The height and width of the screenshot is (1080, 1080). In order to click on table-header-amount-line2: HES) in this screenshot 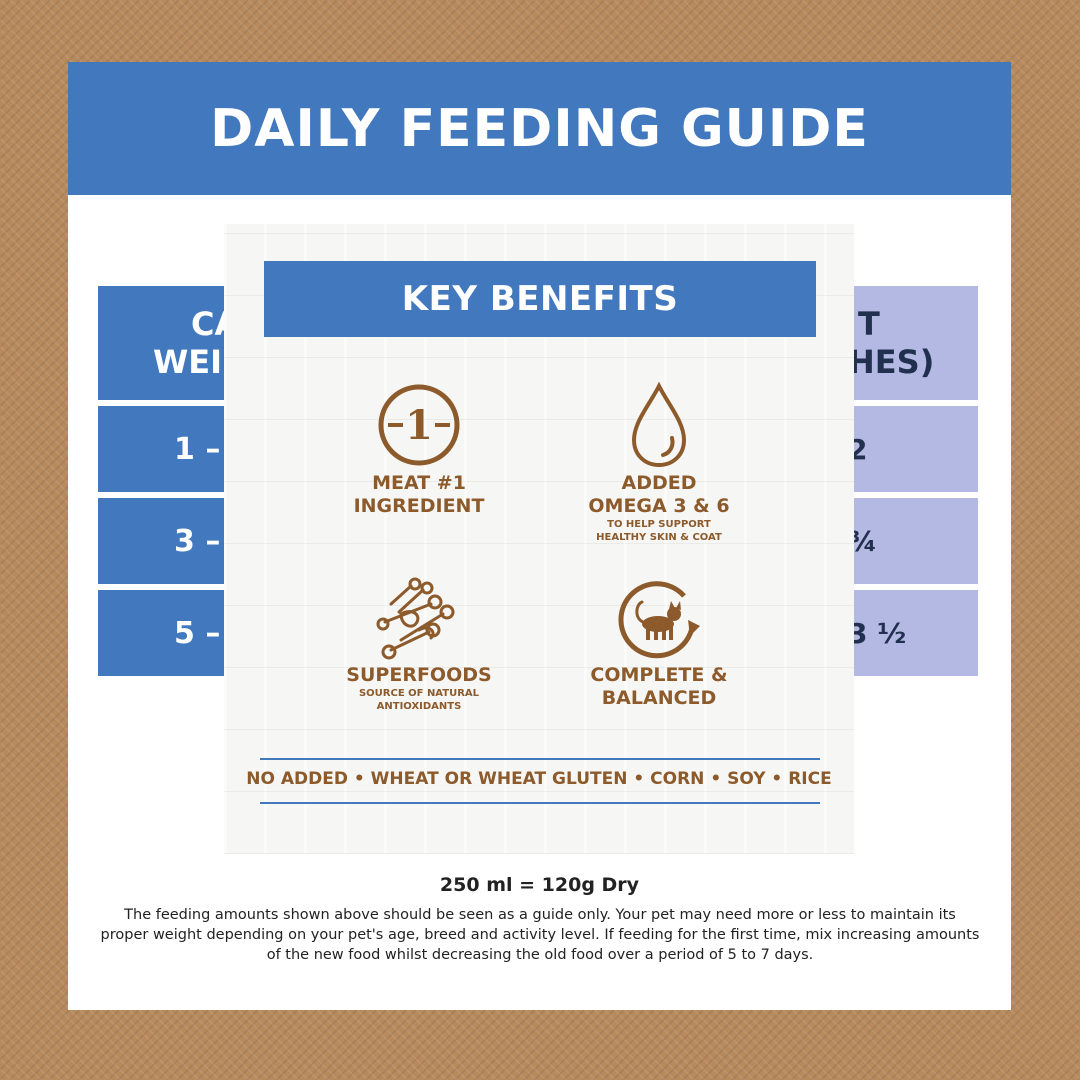, I will do `click(891, 362)`.